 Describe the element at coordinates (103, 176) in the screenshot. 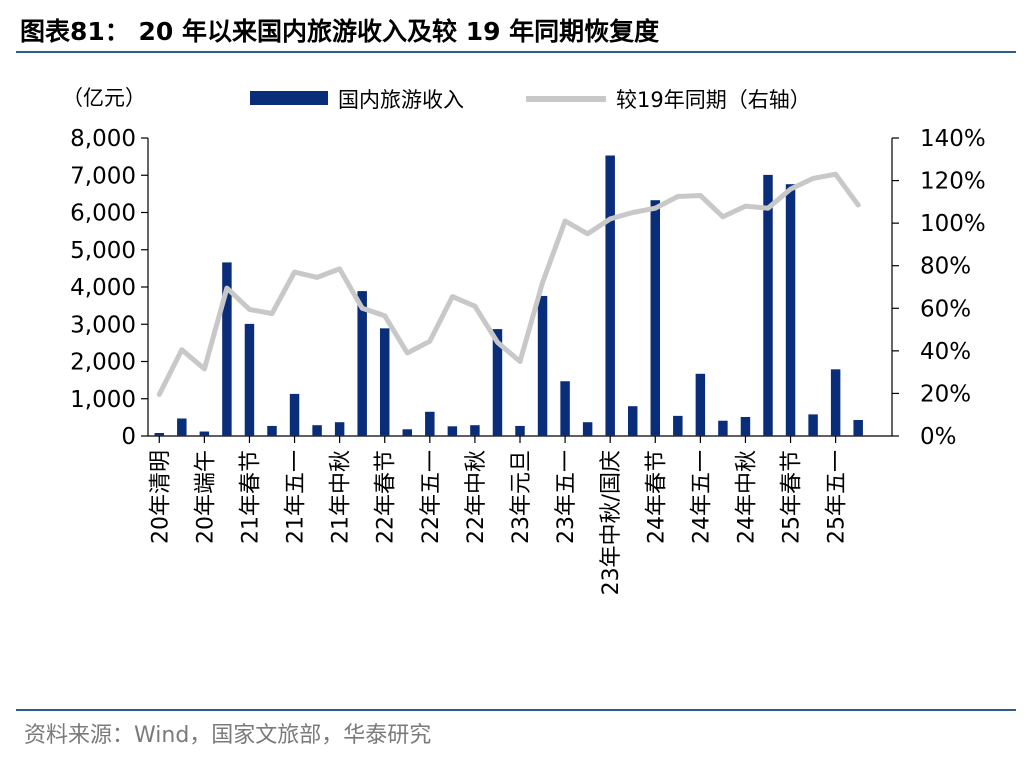

I see `left-axis-tick-label: 7,000` at that location.